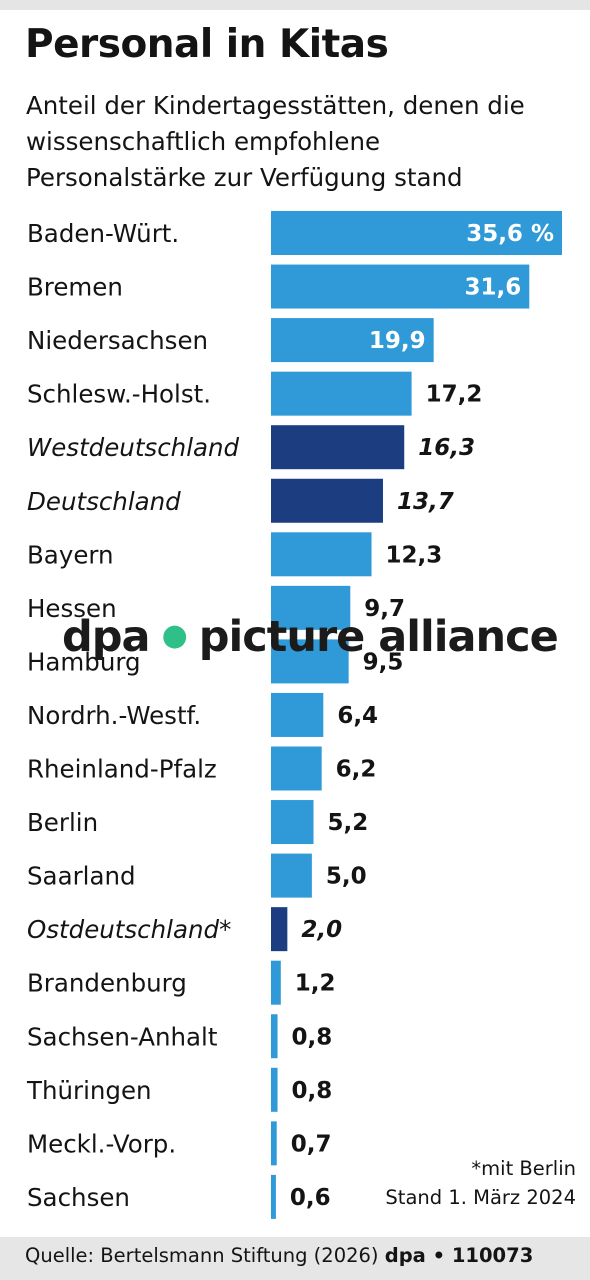 The height and width of the screenshot is (1280, 590). Describe the element at coordinates (103, 233) in the screenshot. I see `category-label: Baden-Würt.` at that location.